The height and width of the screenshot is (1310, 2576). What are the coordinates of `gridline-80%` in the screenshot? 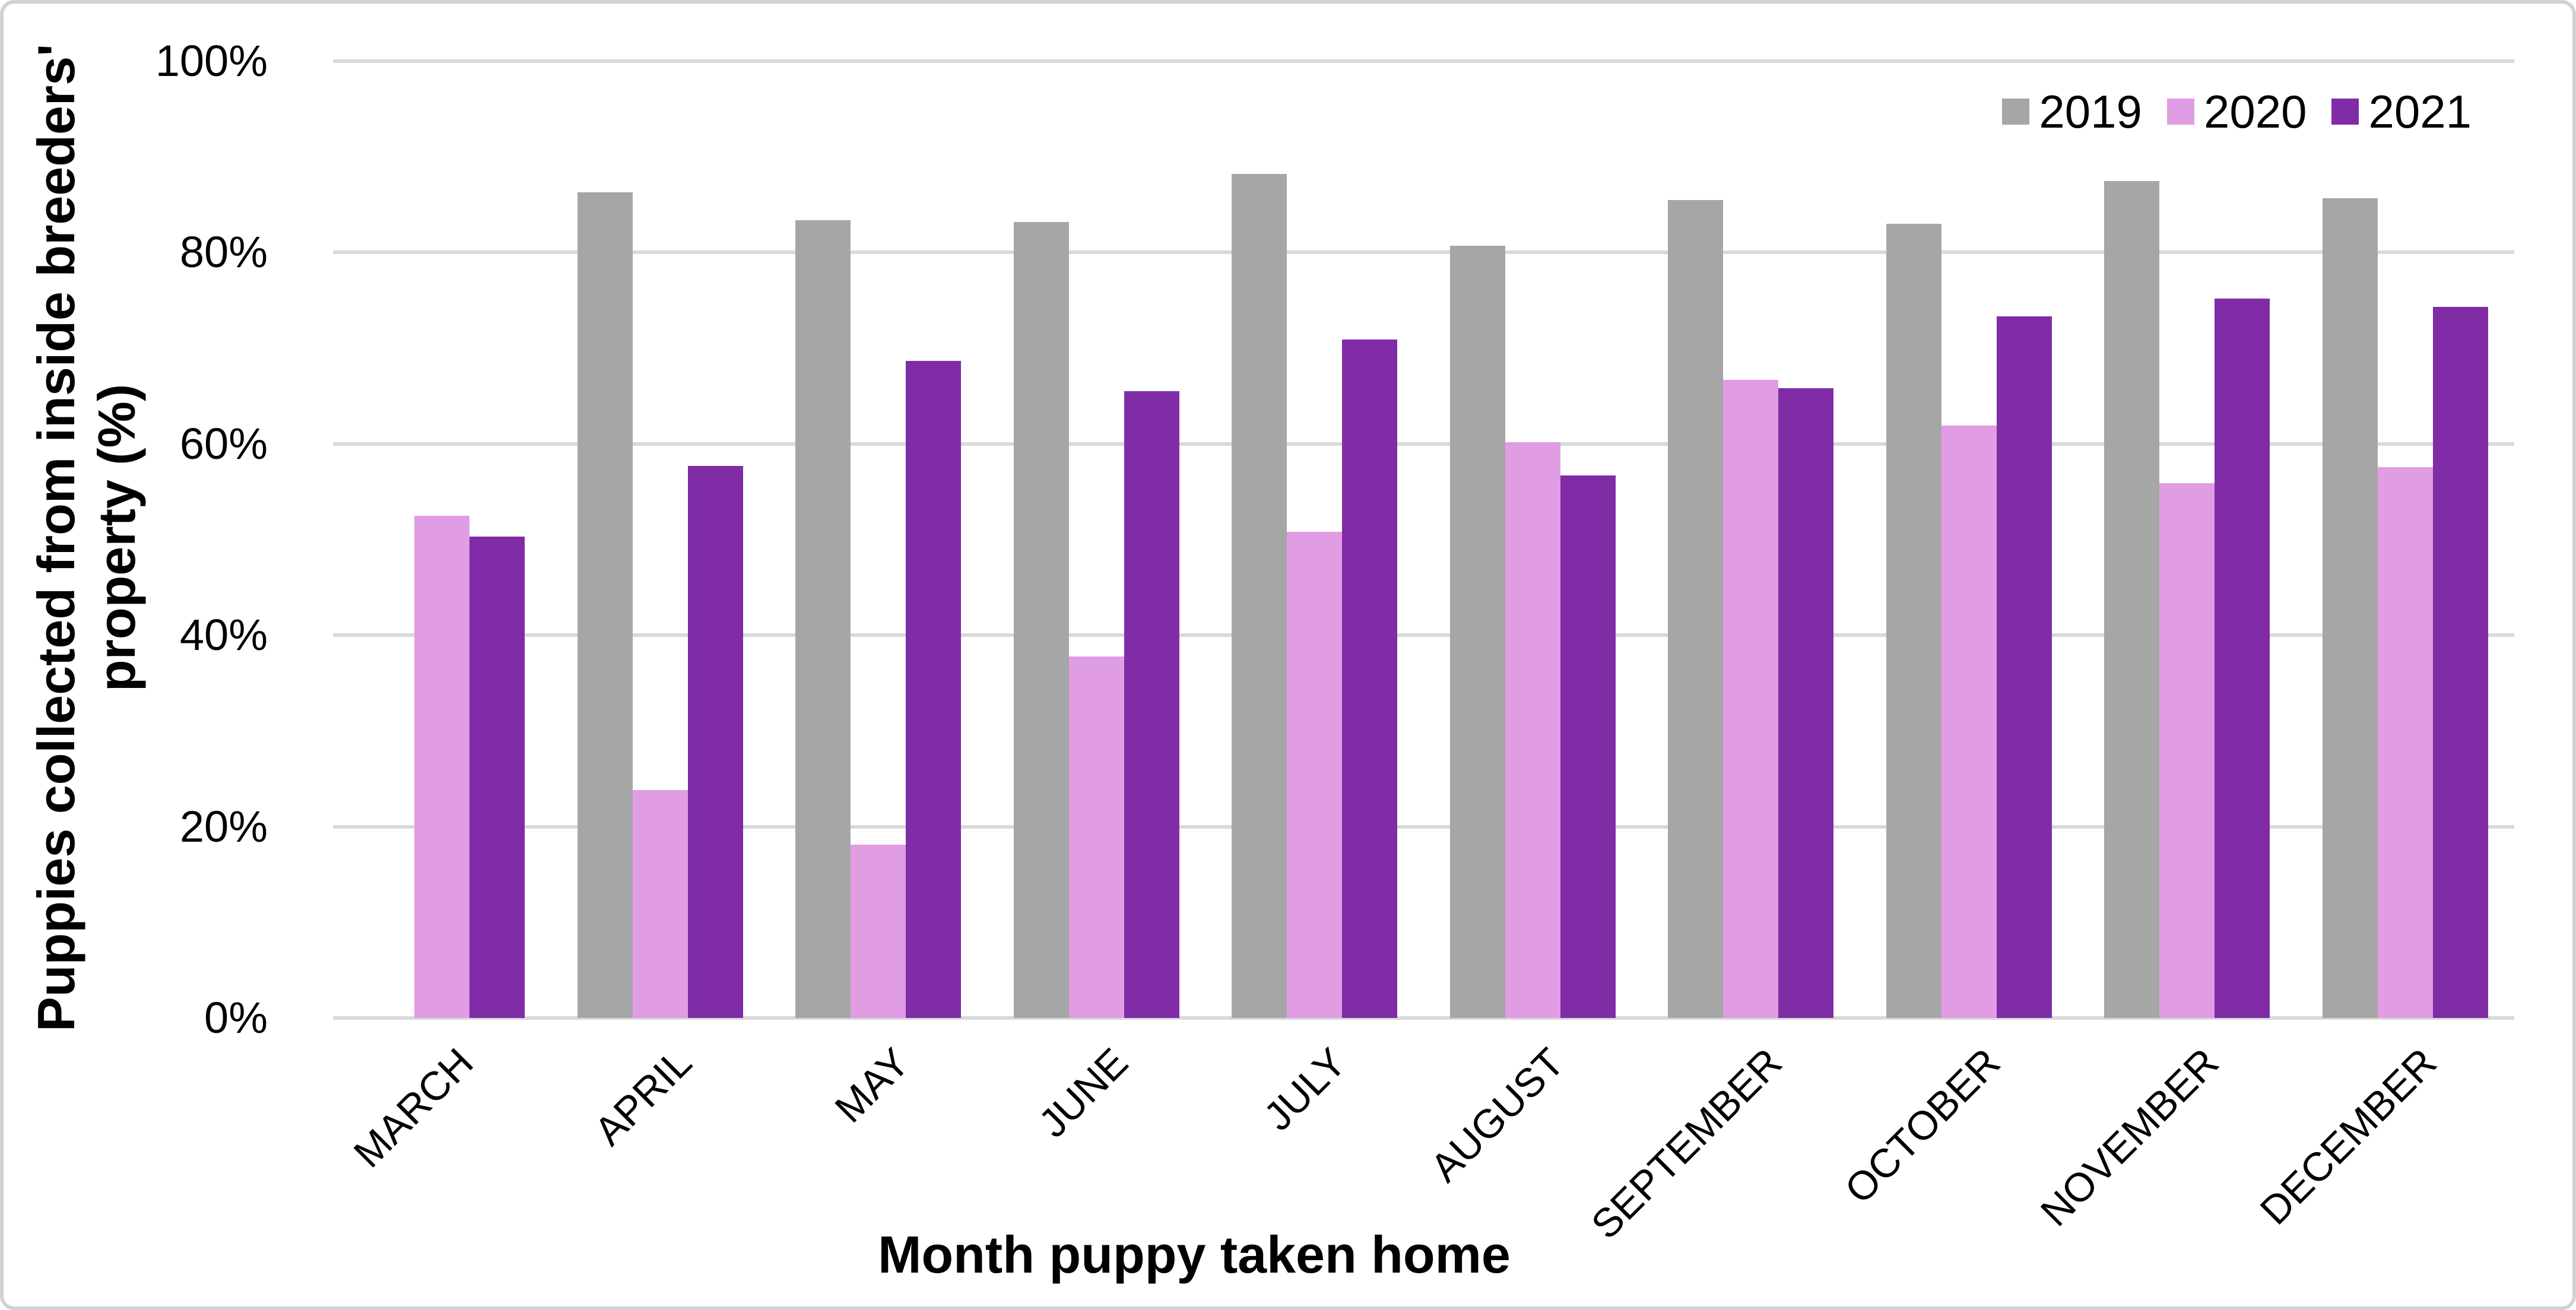 It's located at (1423, 252).